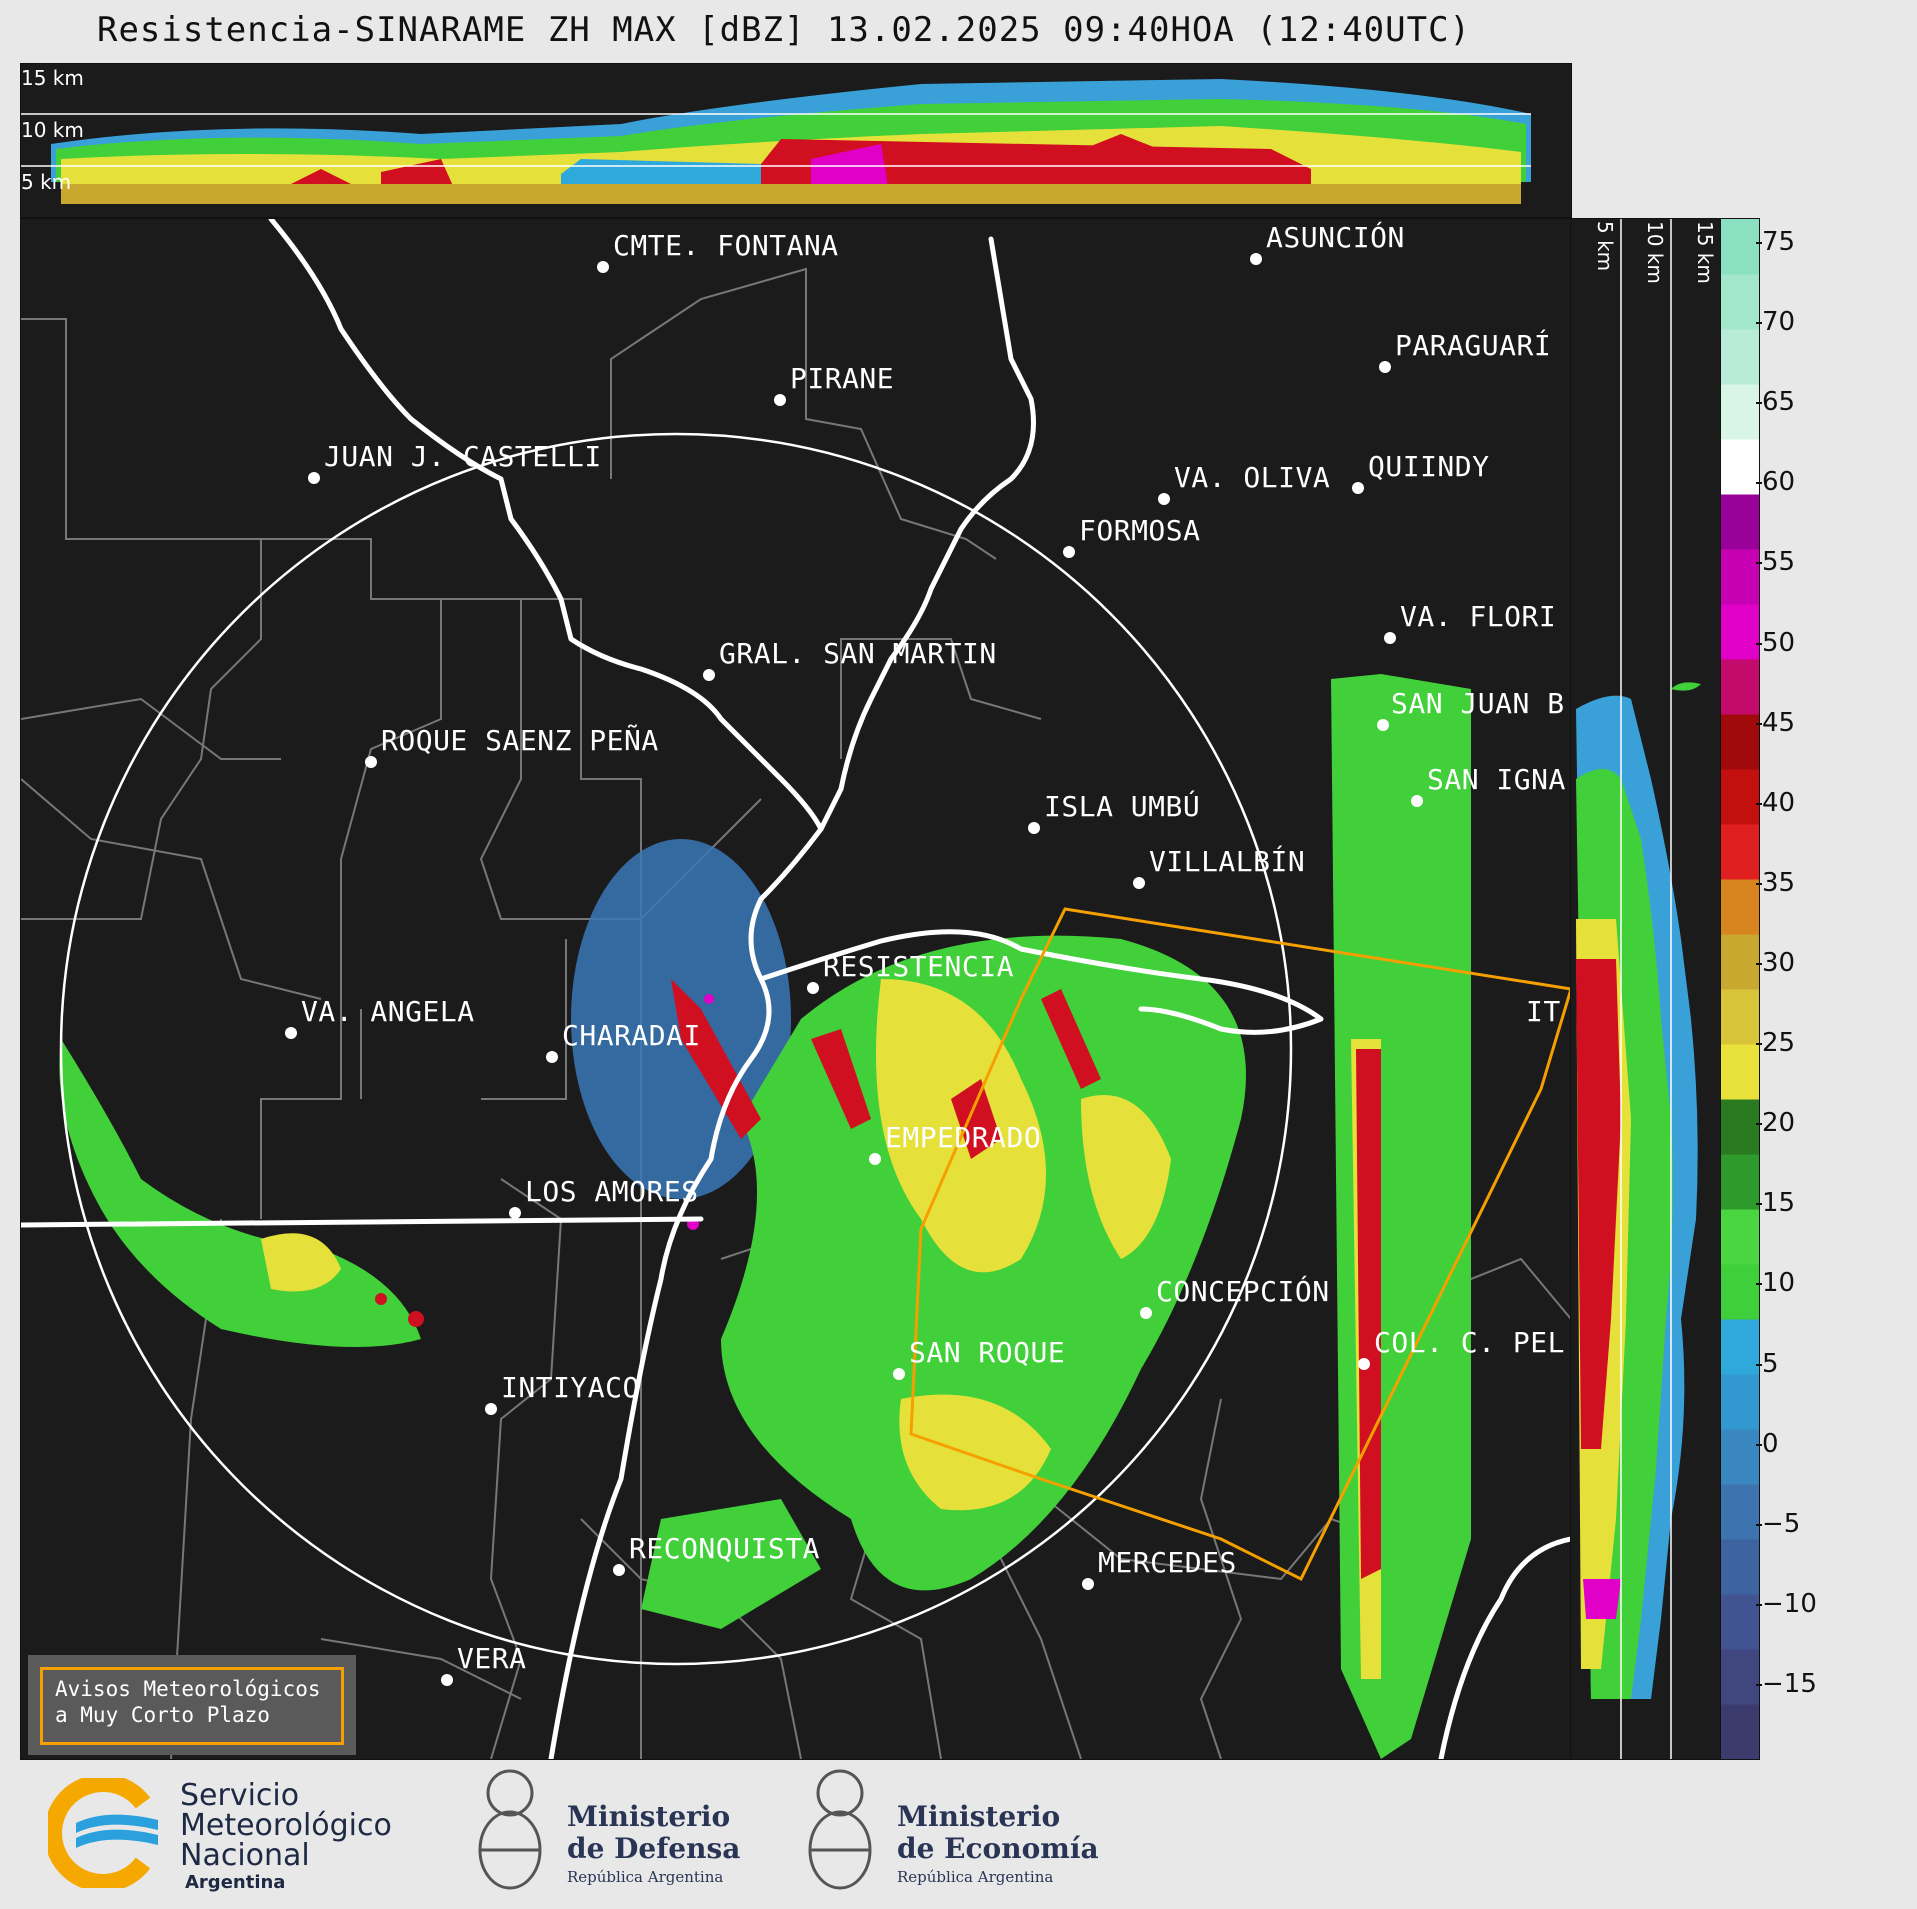 The height and width of the screenshot is (1909, 1917). I want to click on defensa-logo-line1: Ministerio, so click(649, 1816).